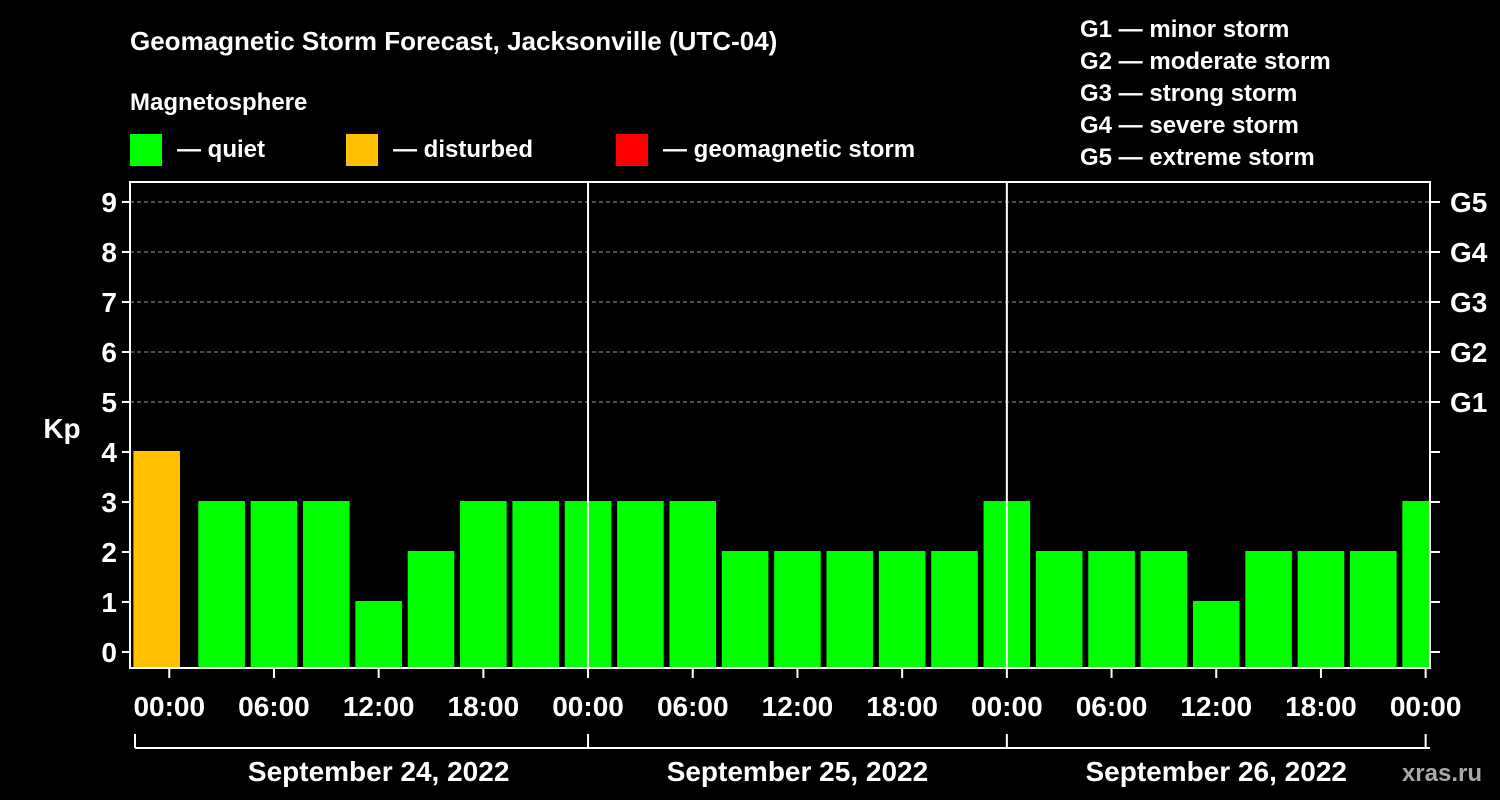 Image resolution: width=1500 pixels, height=800 pixels. I want to click on x-tick-label-12: 00:00, so click(1426, 706).